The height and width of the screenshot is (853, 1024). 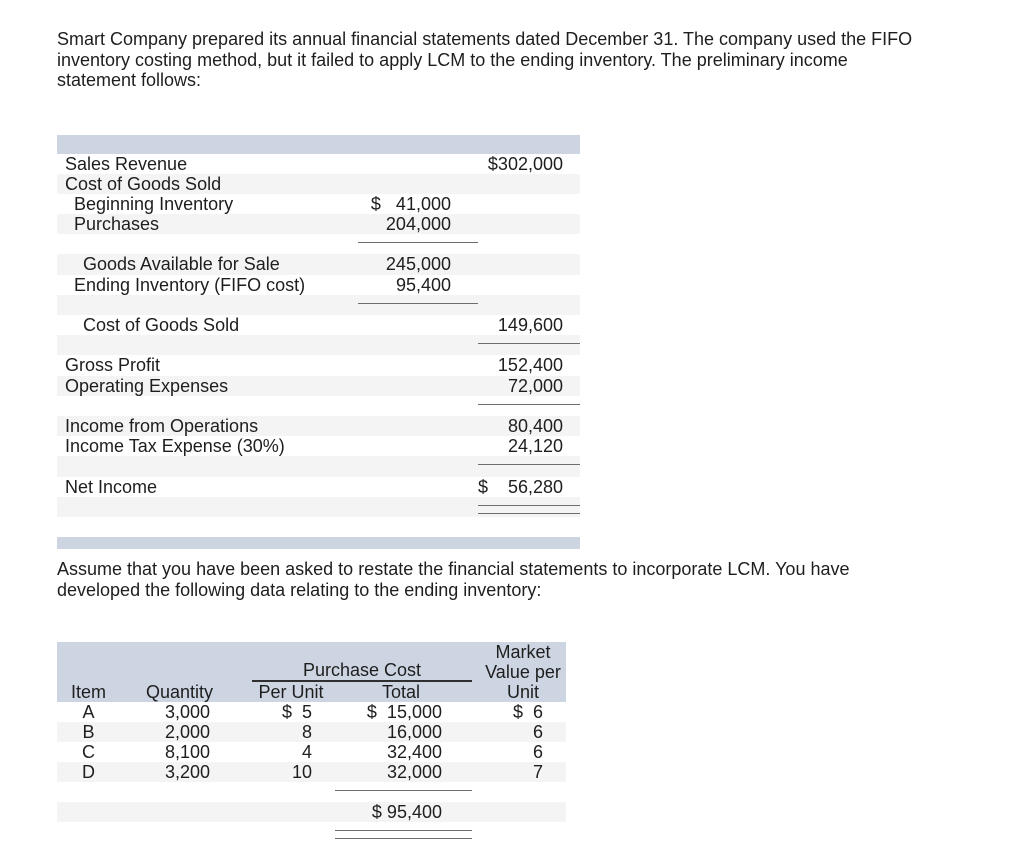 I want to click on income-statement-row: Operating Expenses 72,000, so click(x=318, y=385).